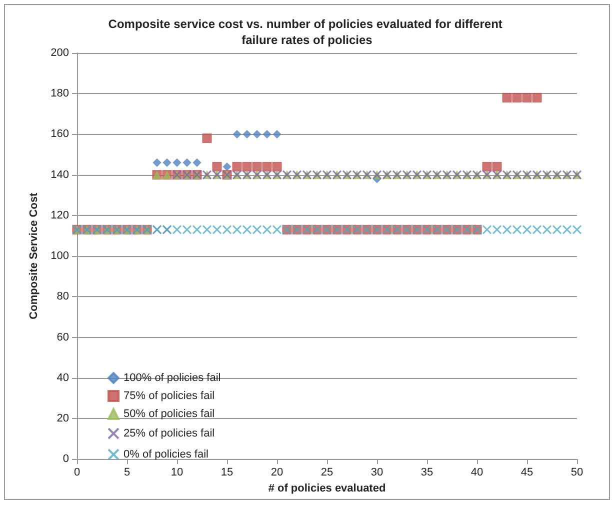 The height and width of the screenshot is (506, 616). Describe the element at coordinates (227, 472) in the screenshot. I see `x-tick-label: 15` at that location.